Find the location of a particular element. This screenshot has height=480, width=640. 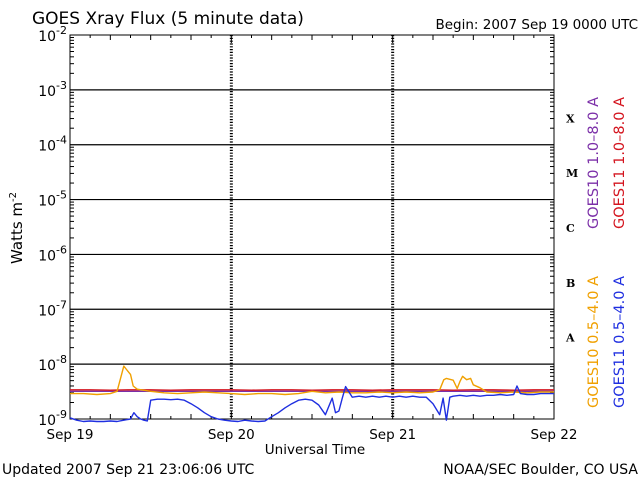

y-tick-label-4: 10⁻⁶ is located at coordinates (52, 253).